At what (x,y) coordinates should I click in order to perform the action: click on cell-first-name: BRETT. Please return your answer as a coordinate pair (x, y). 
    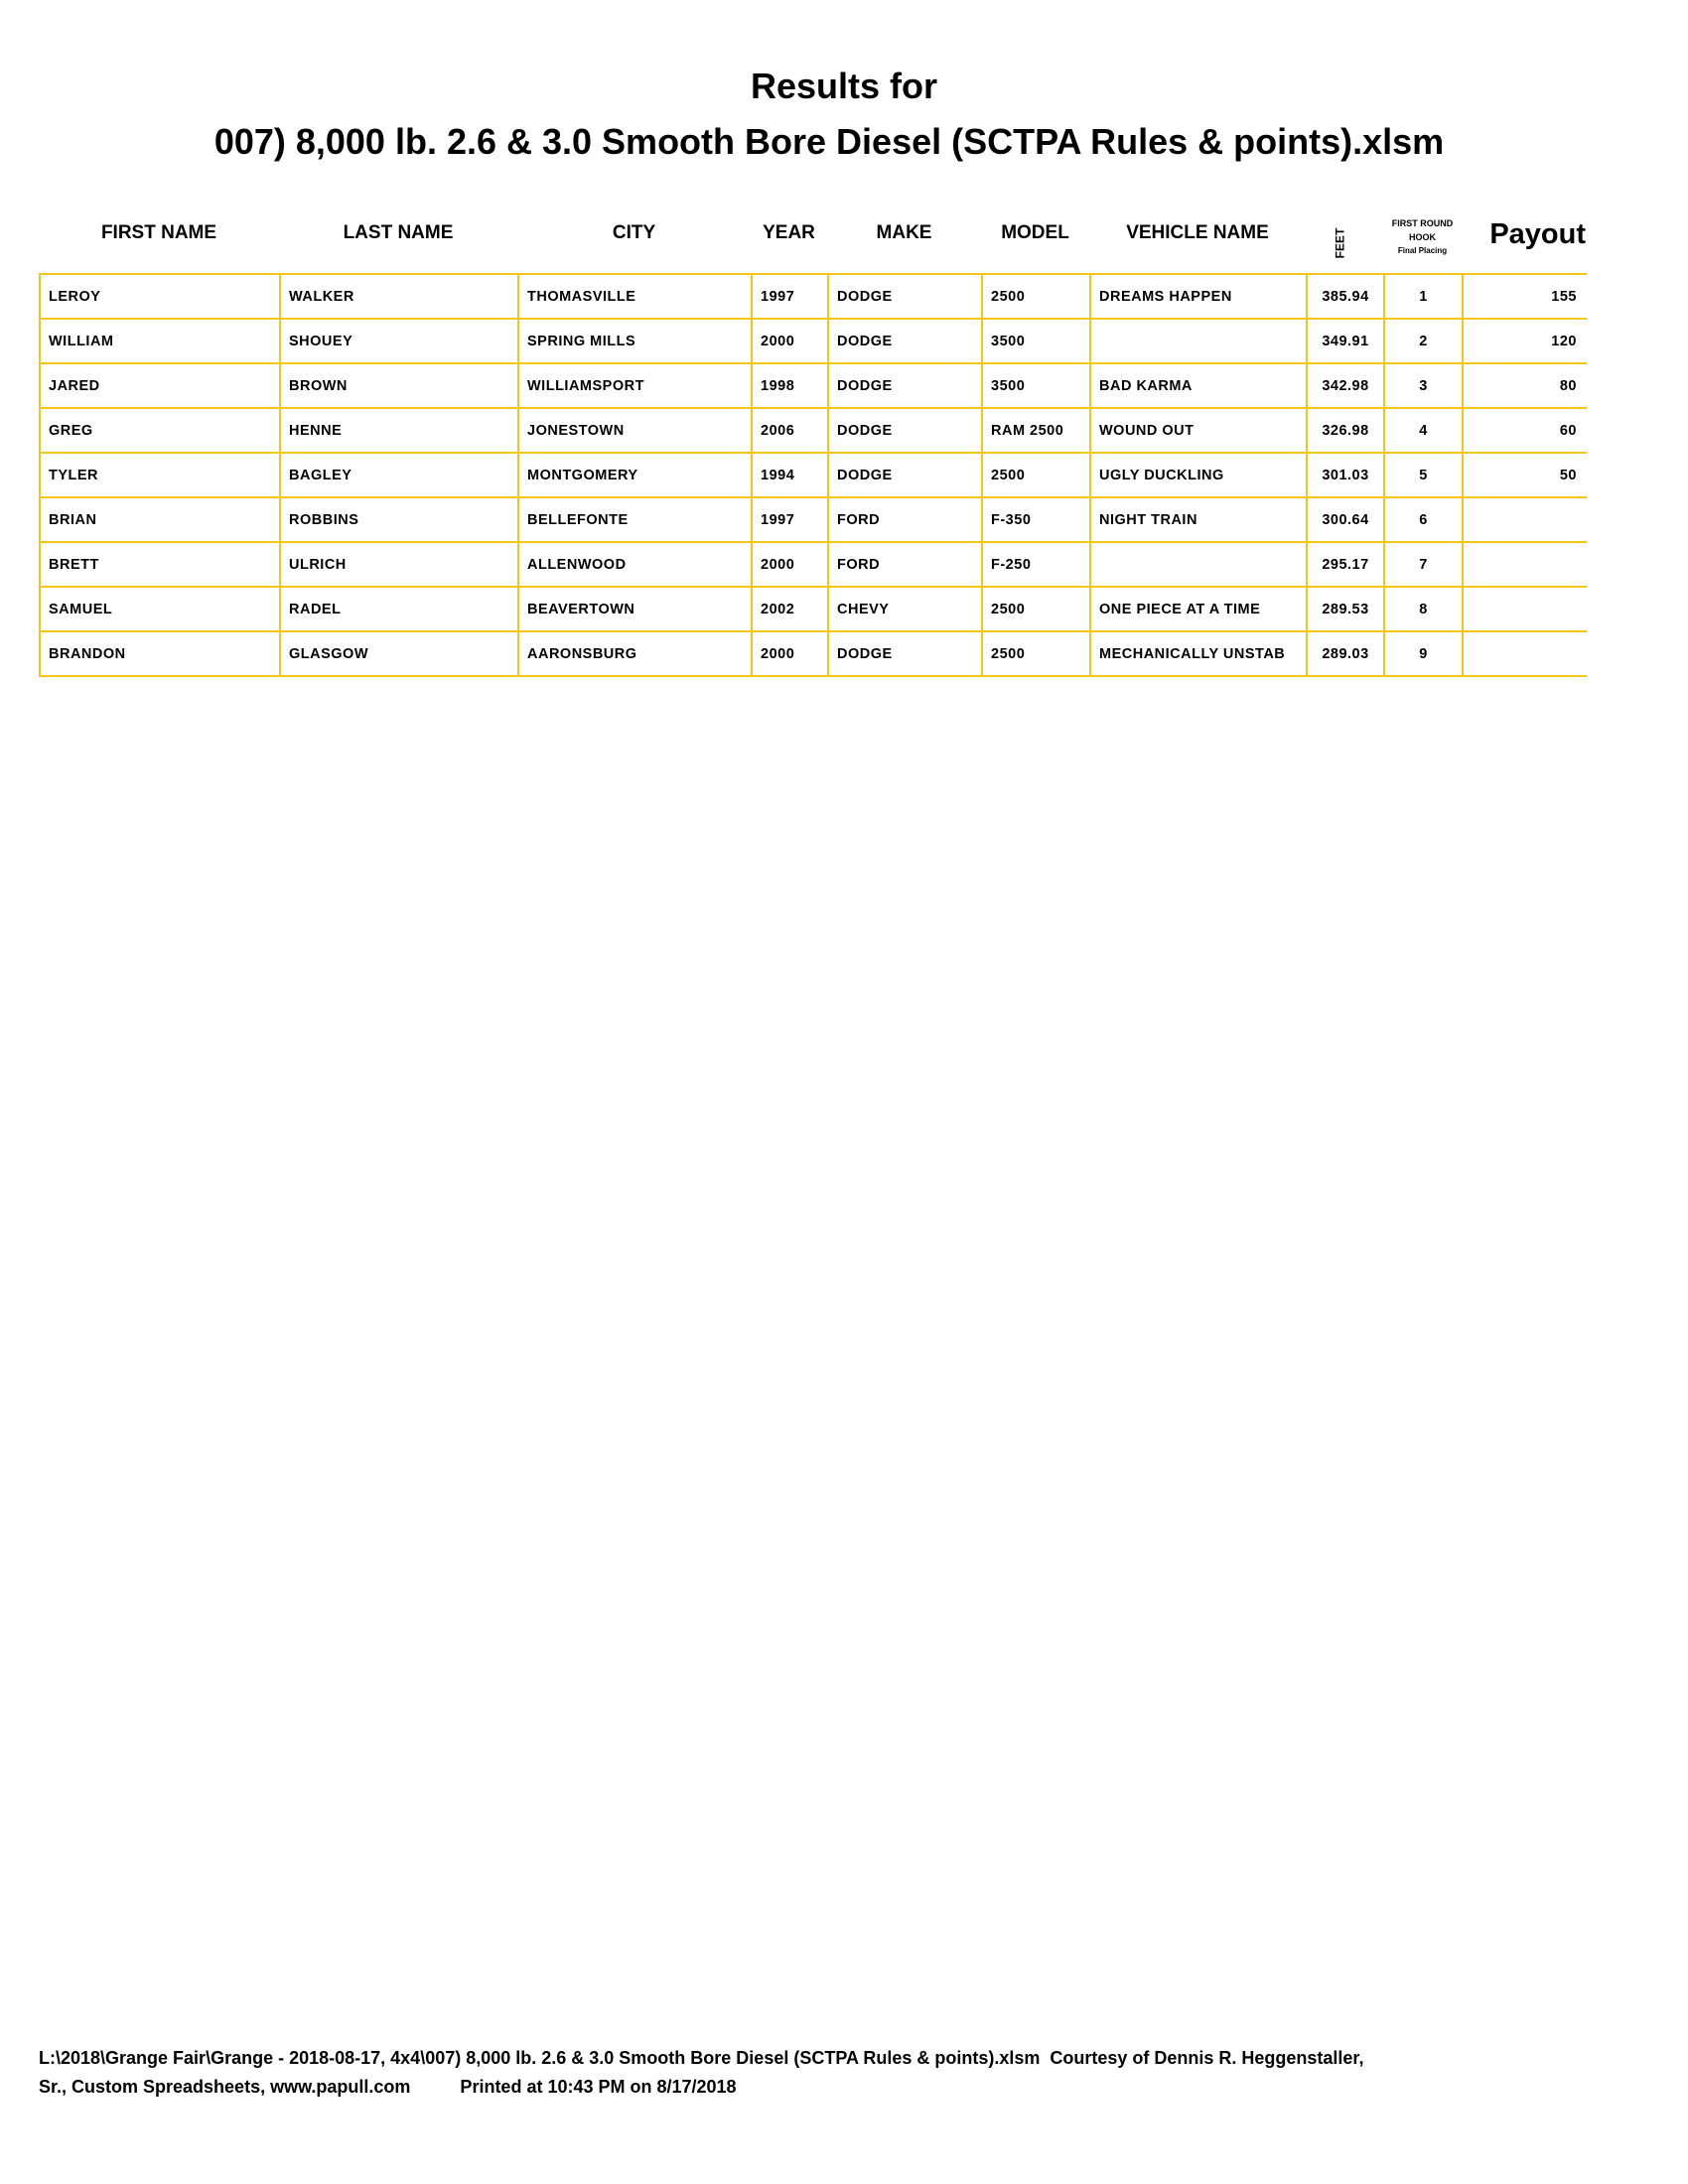
    Looking at the image, I should click on (160, 564).